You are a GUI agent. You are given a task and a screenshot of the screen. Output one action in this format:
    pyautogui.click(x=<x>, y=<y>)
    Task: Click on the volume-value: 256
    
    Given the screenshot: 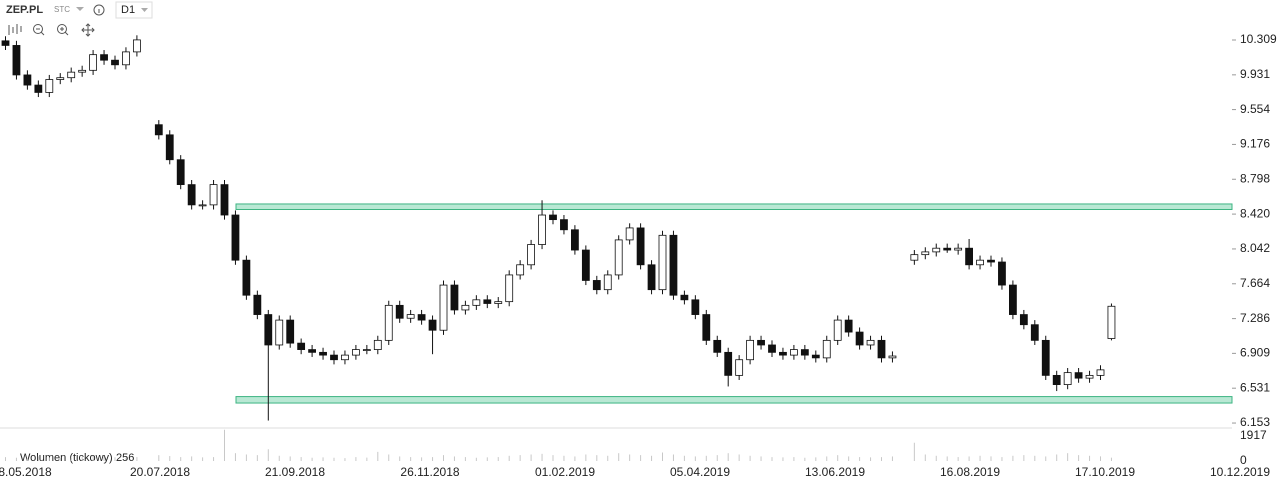 What is the action you would take?
    pyautogui.click(x=125, y=458)
    